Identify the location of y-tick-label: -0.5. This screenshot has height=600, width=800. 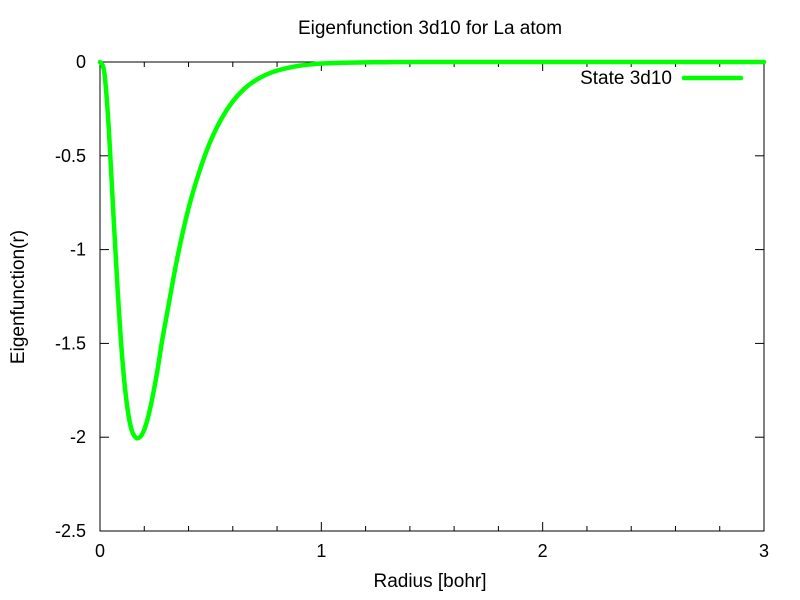
(70, 156).